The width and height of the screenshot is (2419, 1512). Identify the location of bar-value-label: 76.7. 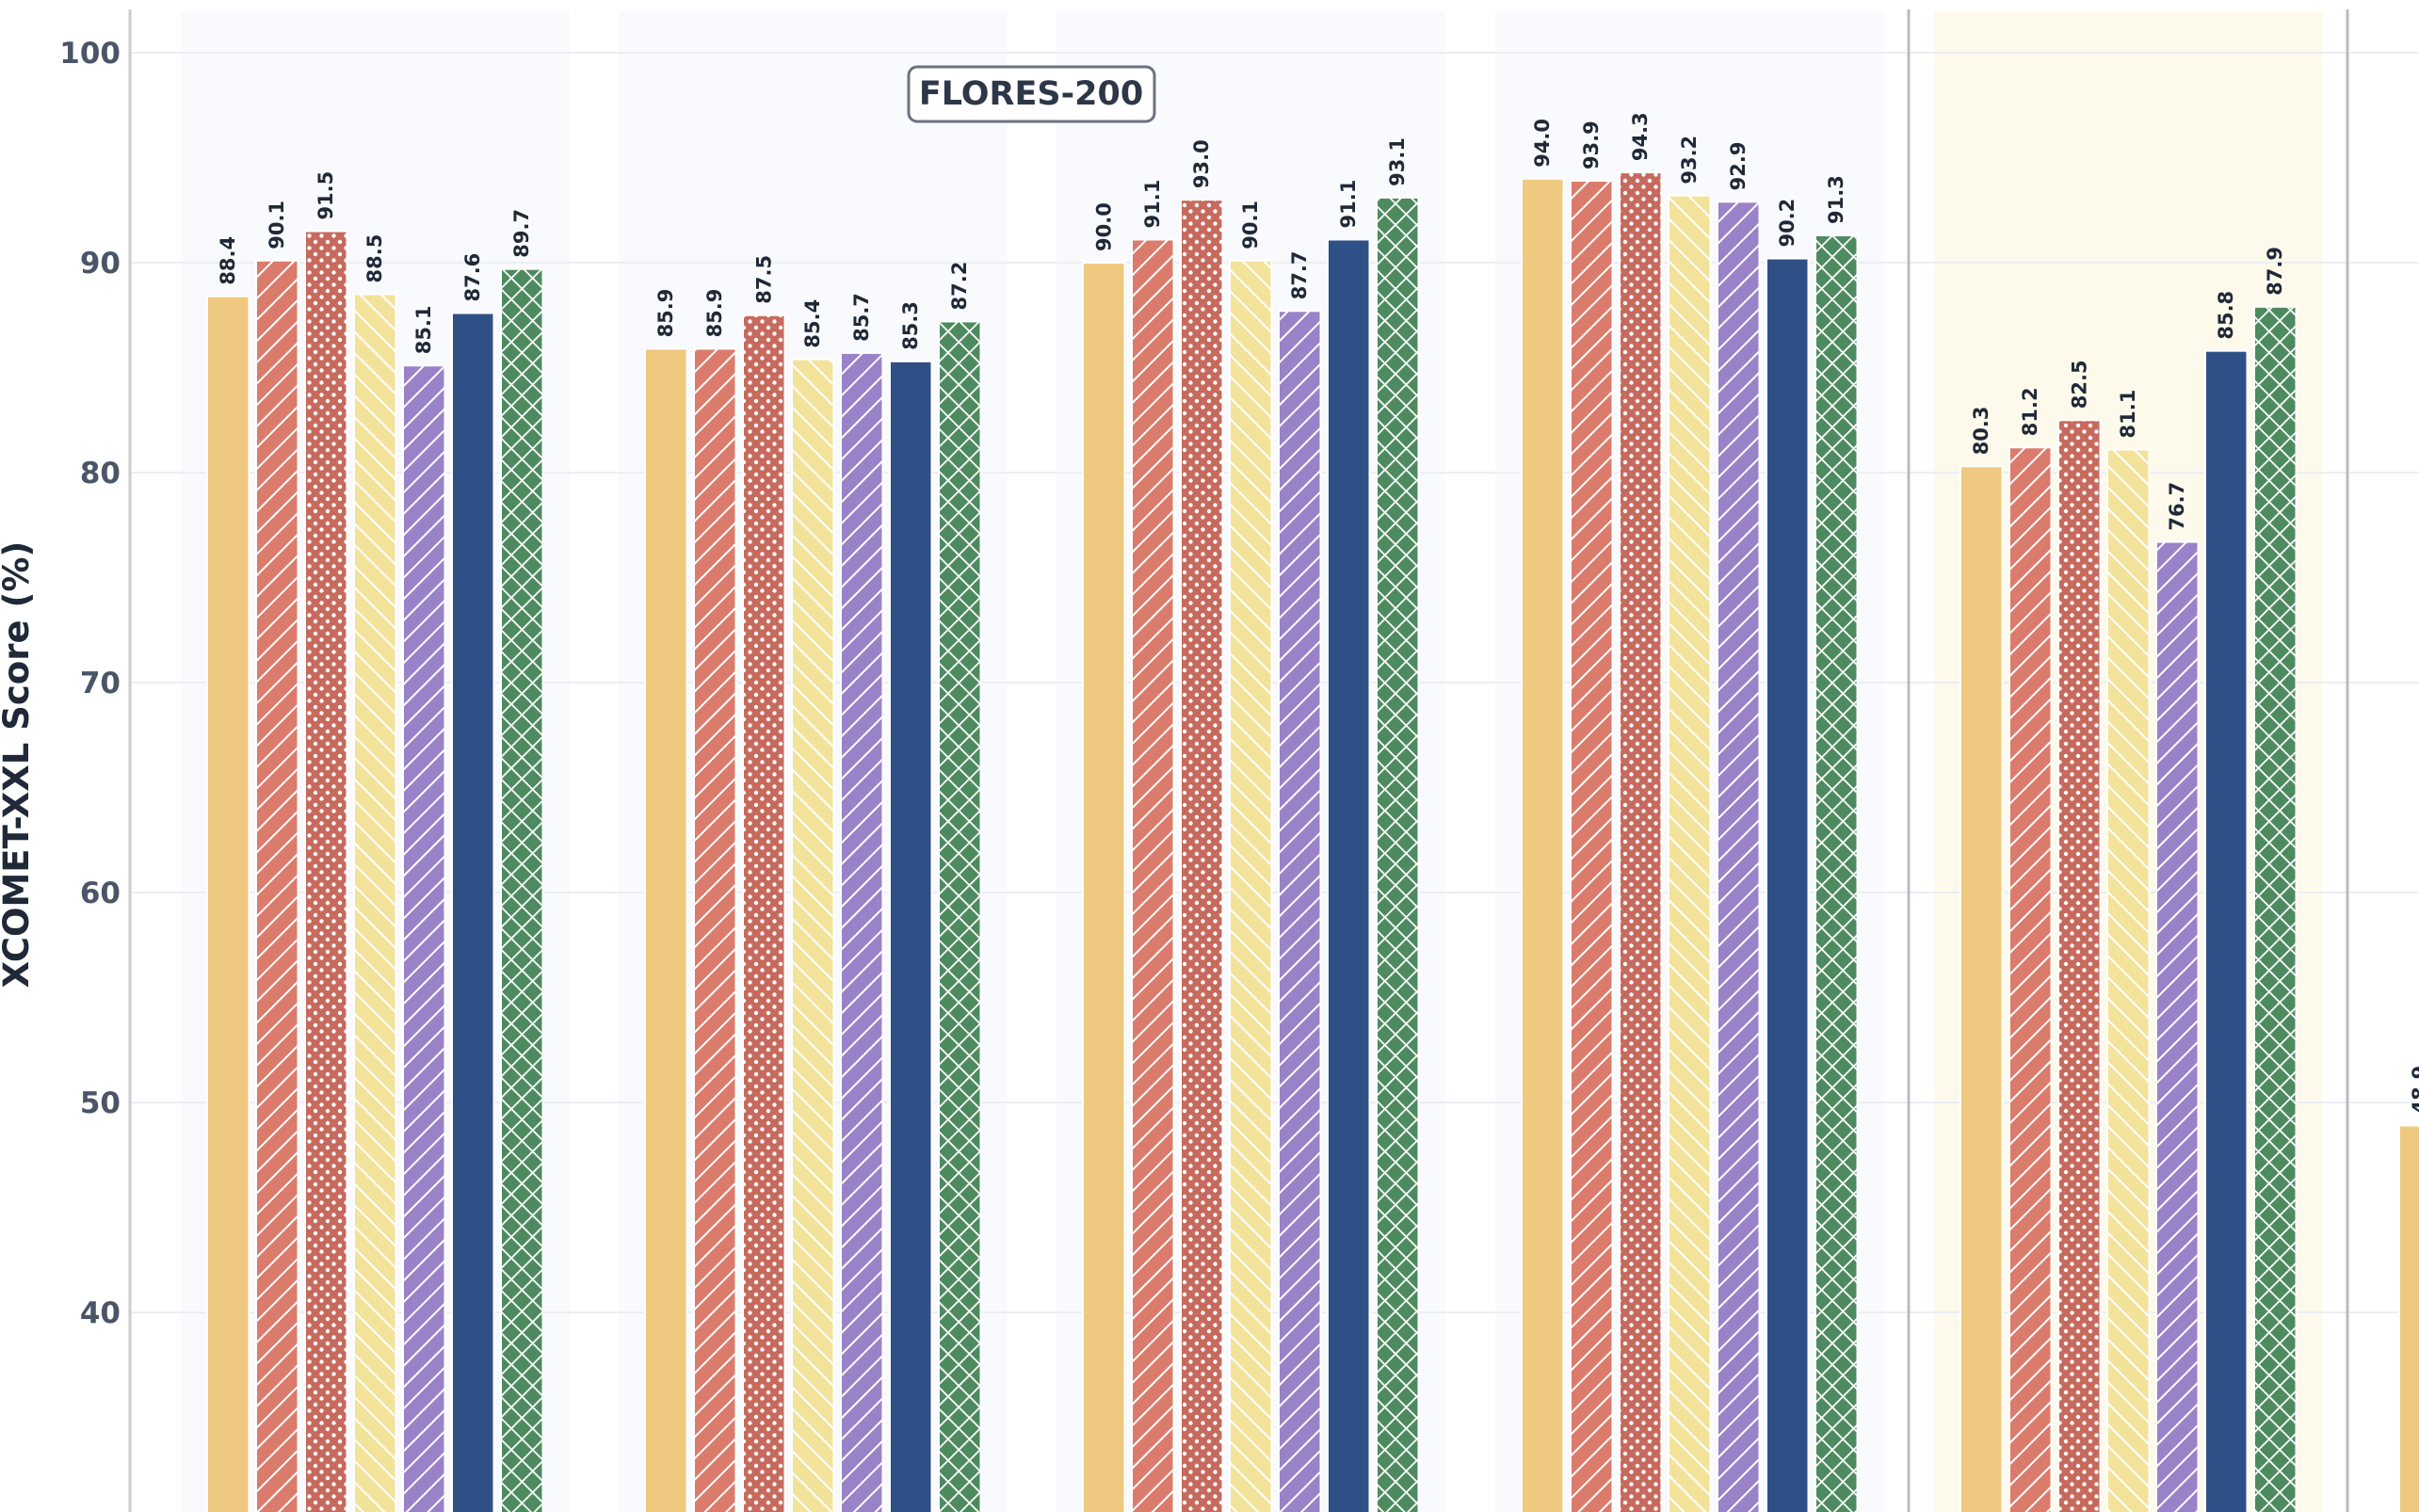
(2177, 506).